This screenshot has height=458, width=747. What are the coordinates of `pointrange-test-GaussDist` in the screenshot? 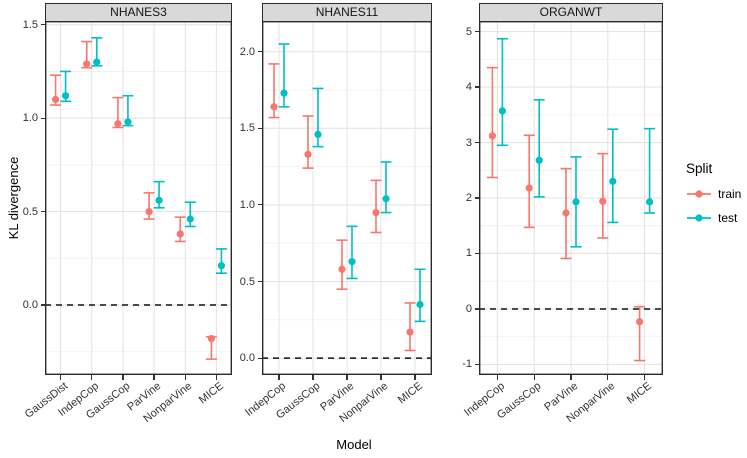 It's located at (66, 86).